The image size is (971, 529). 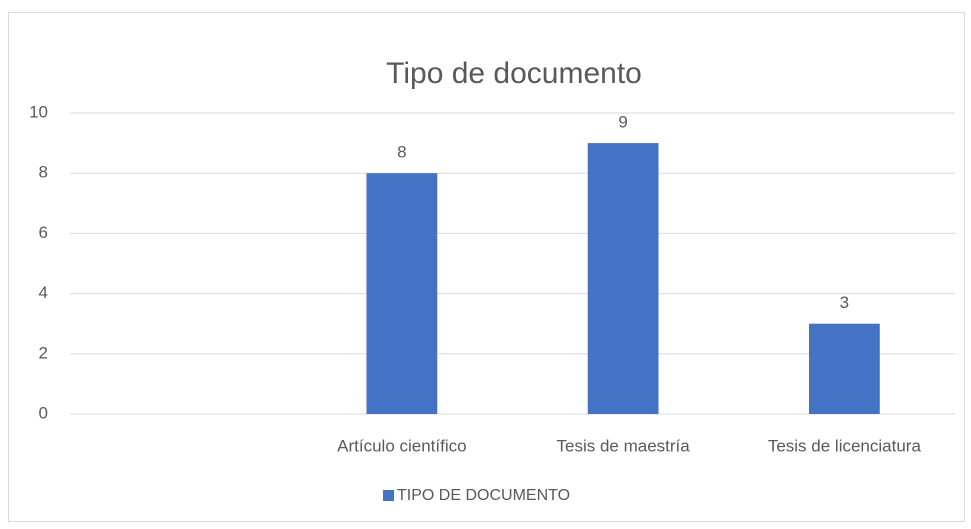 What do you see at coordinates (43, 412) in the screenshot?
I see `y-tick-label: 0` at bounding box center [43, 412].